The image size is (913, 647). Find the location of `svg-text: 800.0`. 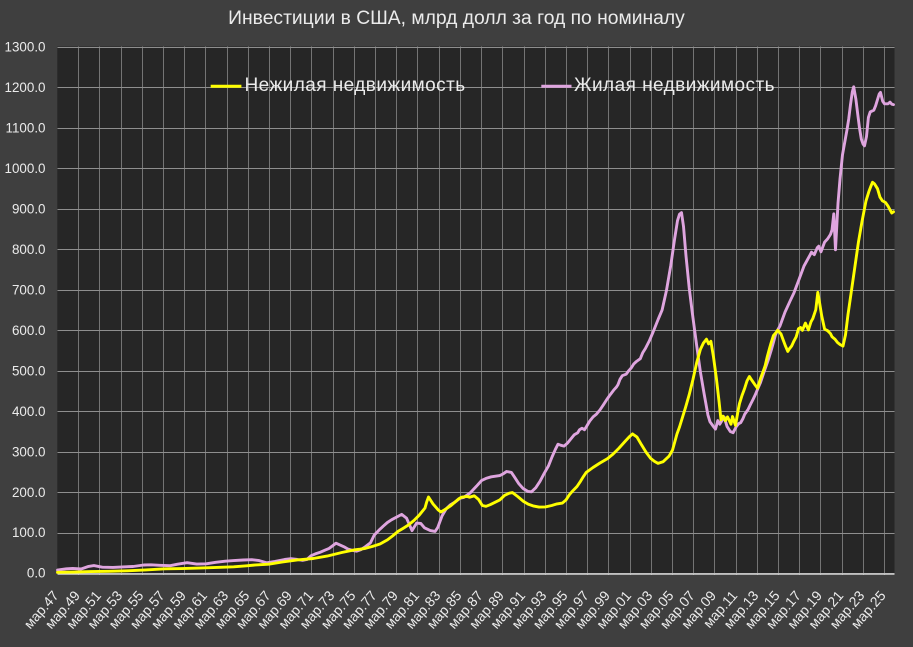

svg-text: 800.0 is located at coordinates (29, 249).